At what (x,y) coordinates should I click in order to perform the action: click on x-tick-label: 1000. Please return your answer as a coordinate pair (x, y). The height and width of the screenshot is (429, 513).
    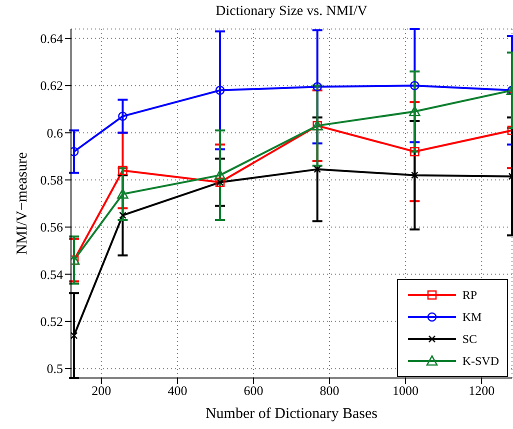
    Looking at the image, I should click on (405, 390).